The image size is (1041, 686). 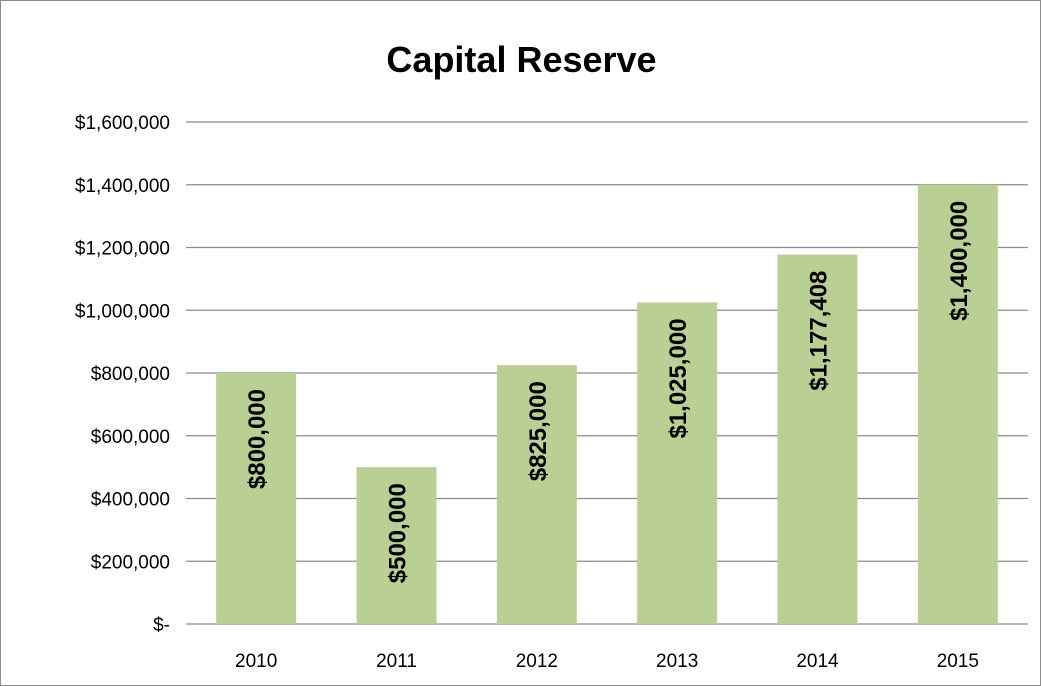 What do you see at coordinates (130, 562) in the screenshot?
I see `y-tick-label: $200,000` at bounding box center [130, 562].